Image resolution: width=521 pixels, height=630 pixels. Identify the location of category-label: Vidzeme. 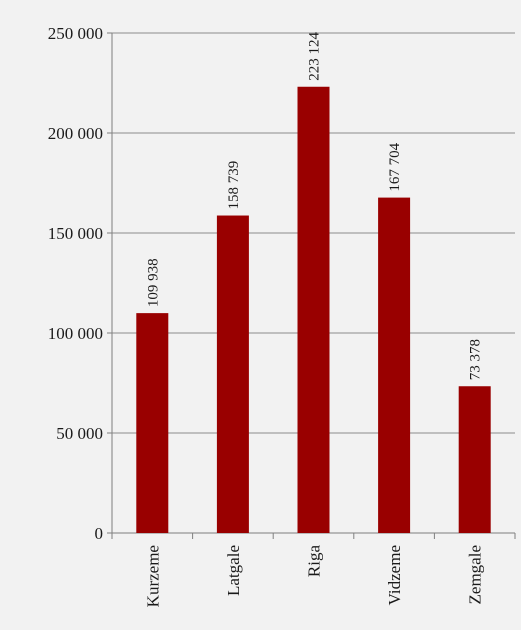
(394, 575).